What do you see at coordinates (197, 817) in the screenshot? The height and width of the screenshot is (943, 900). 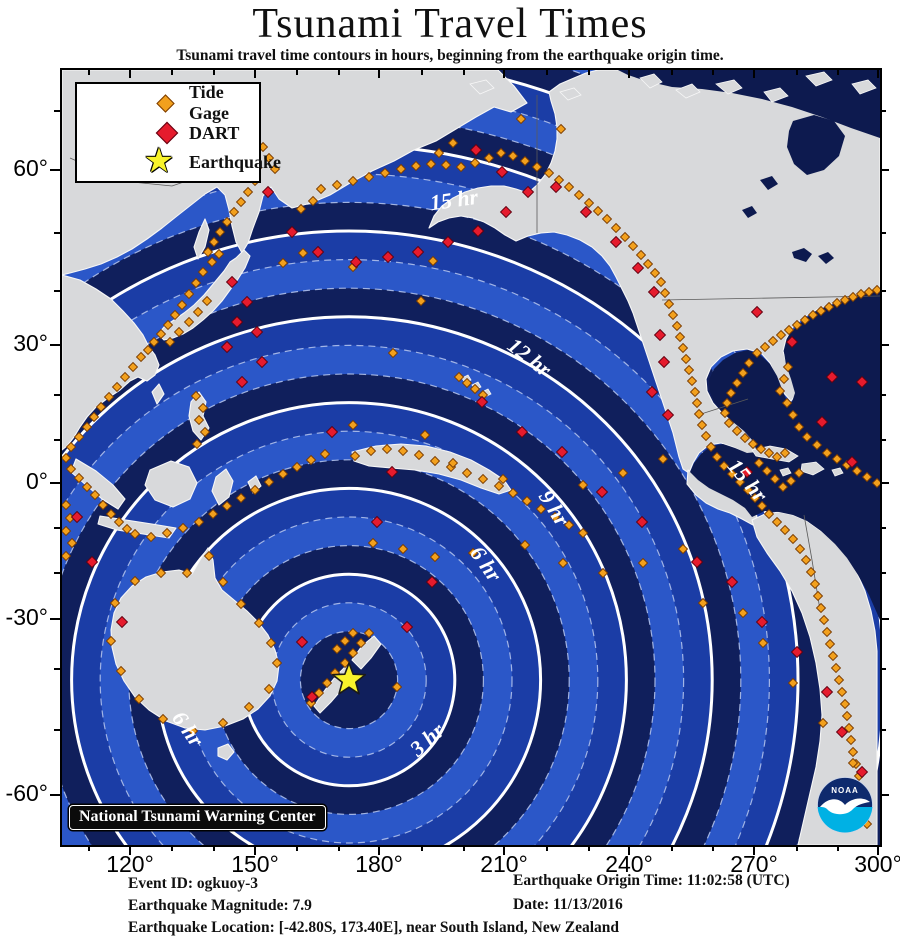 I see `ntwc-badge: National Tsunami Warning Center` at bounding box center [197, 817].